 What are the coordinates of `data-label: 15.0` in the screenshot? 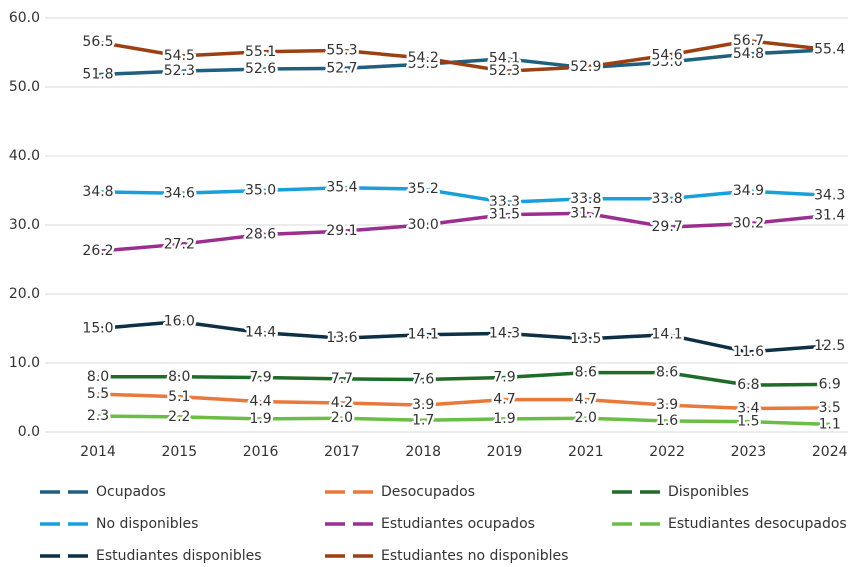 It's located at (97, 329).